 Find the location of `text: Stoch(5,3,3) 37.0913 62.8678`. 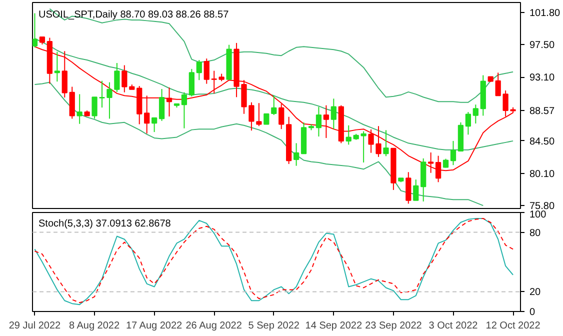

text: Stoch(5,3,3) 37.0913 62.8678 is located at coordinates (105, 224).